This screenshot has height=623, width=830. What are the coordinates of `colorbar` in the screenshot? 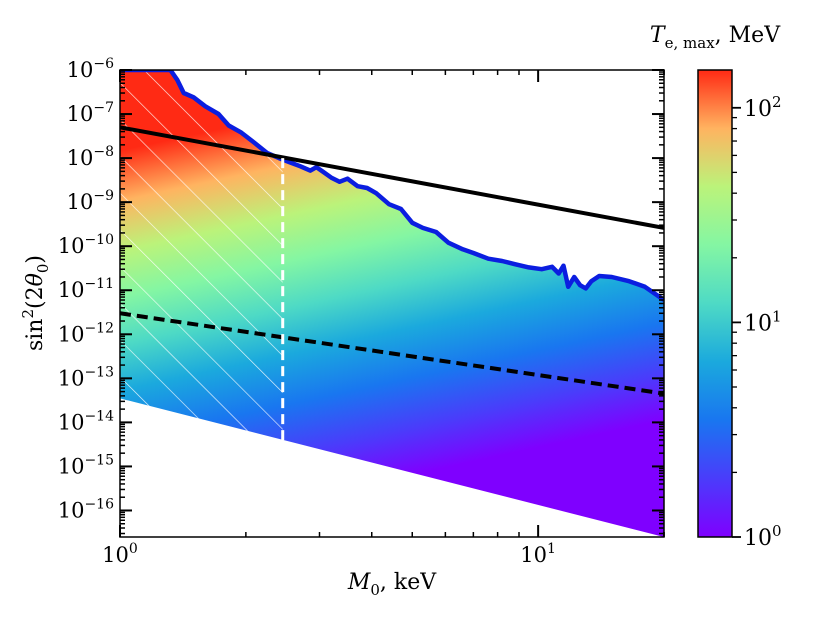 It's located at (715, 303).